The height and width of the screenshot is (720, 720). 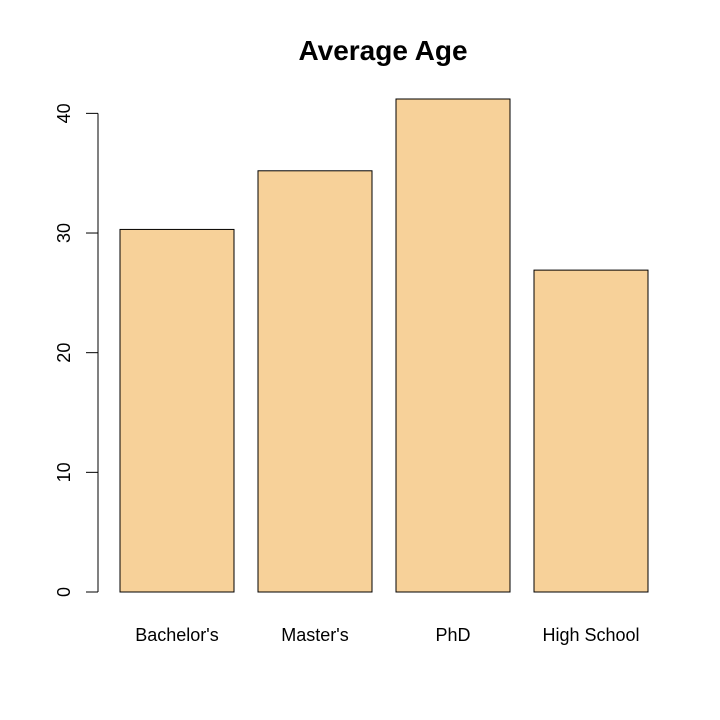 I want to click on x-category-label: Master's, so click(x=314, y=635).